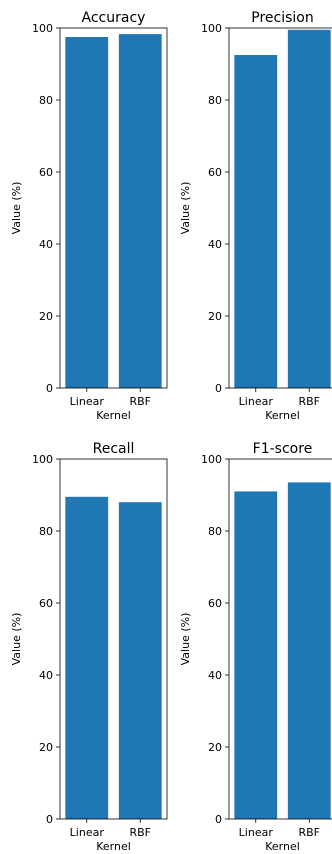  What do you see at coordinates (114, 18) in the screenshot?
I see `chart-title: Accuracy` at bounding box center [114, 18].